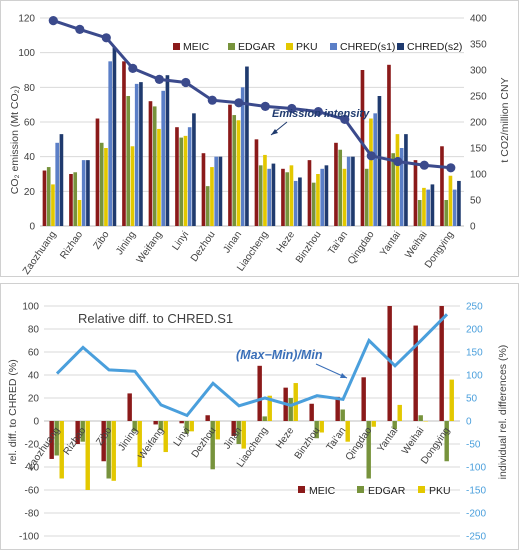  Describe the element at coordinates (459, 203) in the screenshot. I see `top-bar-chred-s2--15` at that location.